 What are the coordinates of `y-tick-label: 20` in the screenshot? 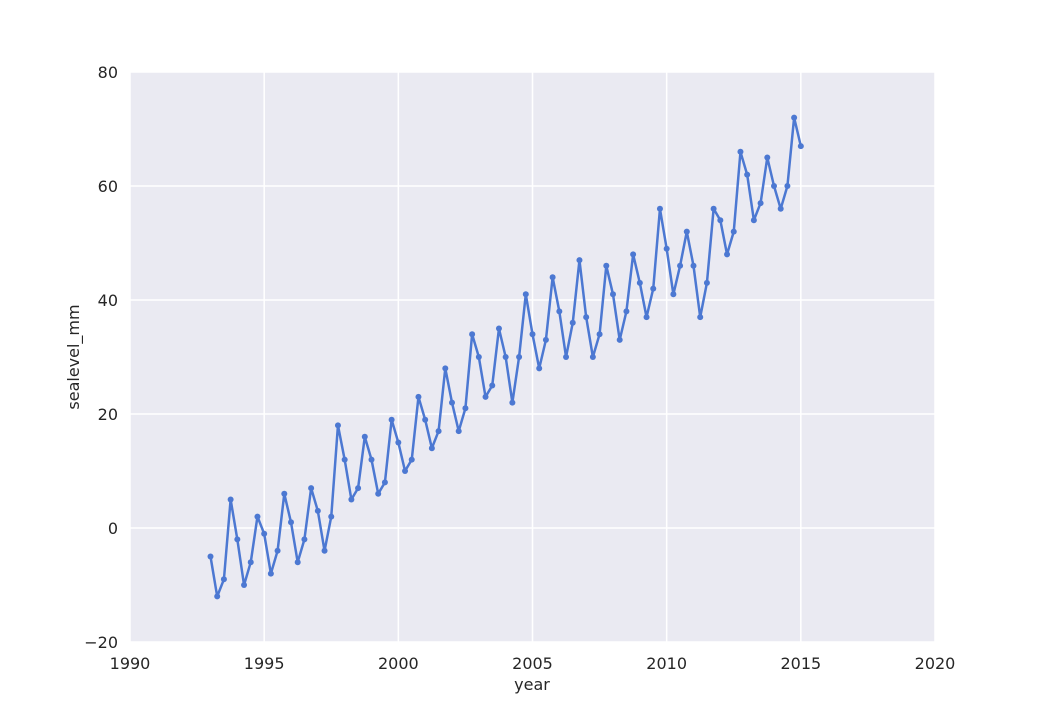 It's located at (108, 414).